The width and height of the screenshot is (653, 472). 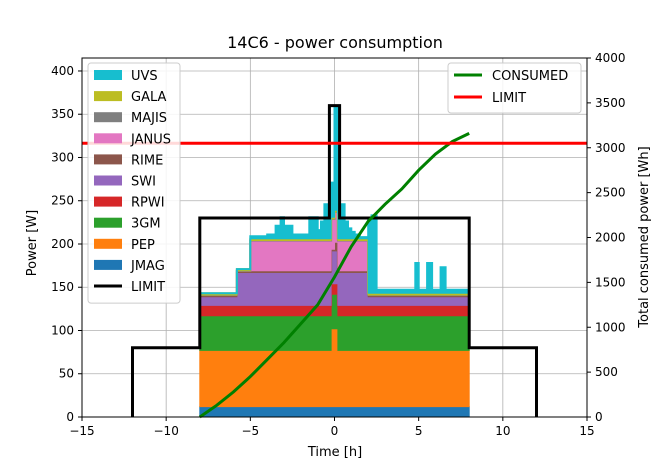 What do you see at coordinates (419, 431) in the screenshot?
I see `x-tick-label: 5` at bounding box center [419, 431].